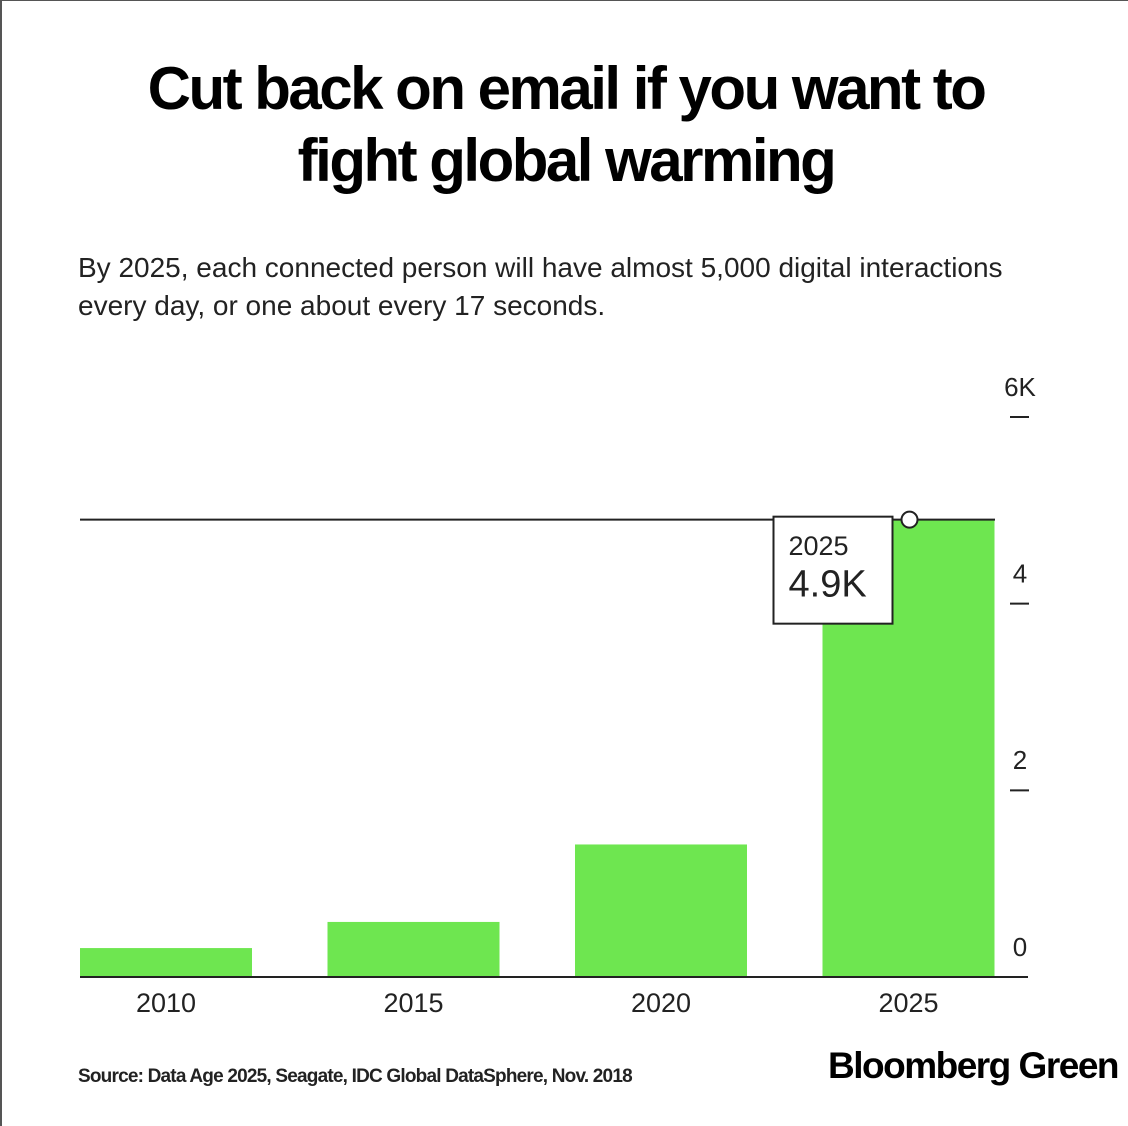 This screenshot has width=1128, height=1126. I want to click on annotation-category: 2025, so click(819, 546).